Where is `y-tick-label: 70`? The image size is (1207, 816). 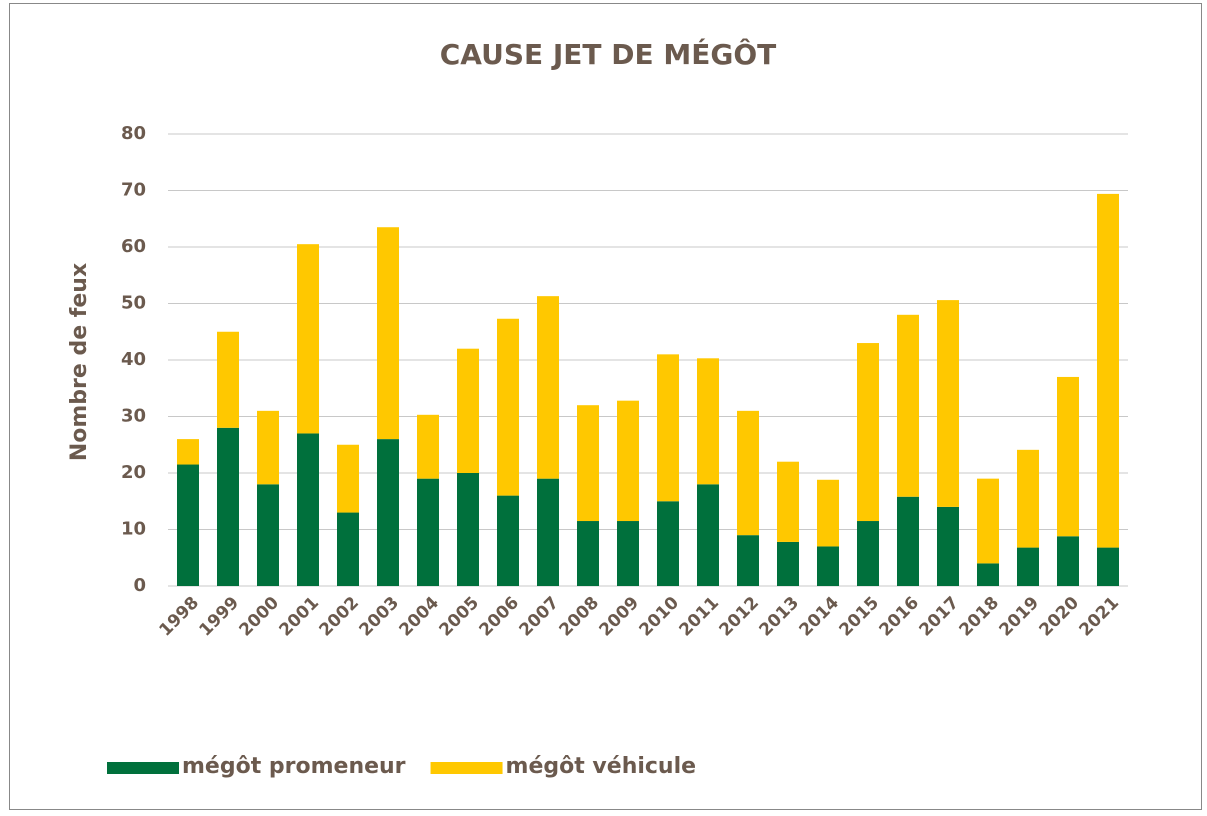 y-tick-label: 70 is located at coordinates (133, 190).